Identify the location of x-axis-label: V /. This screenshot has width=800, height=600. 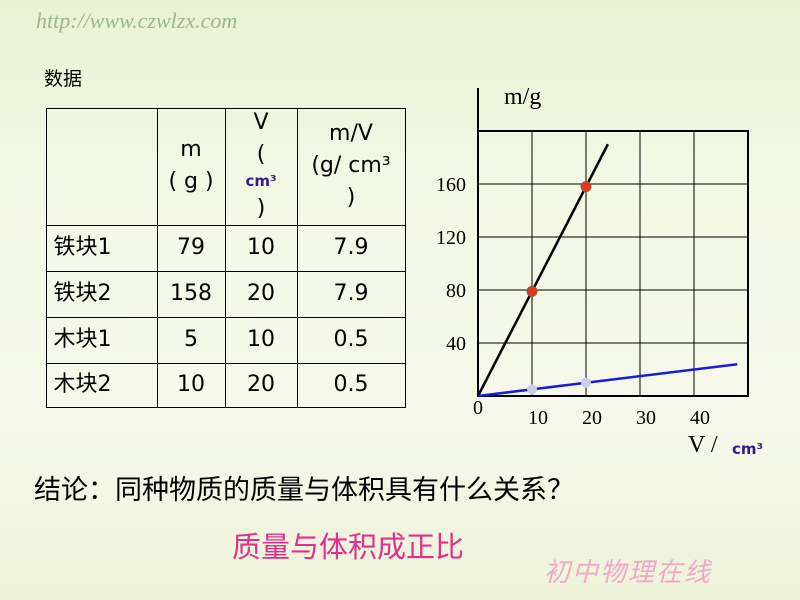
(703, 445).